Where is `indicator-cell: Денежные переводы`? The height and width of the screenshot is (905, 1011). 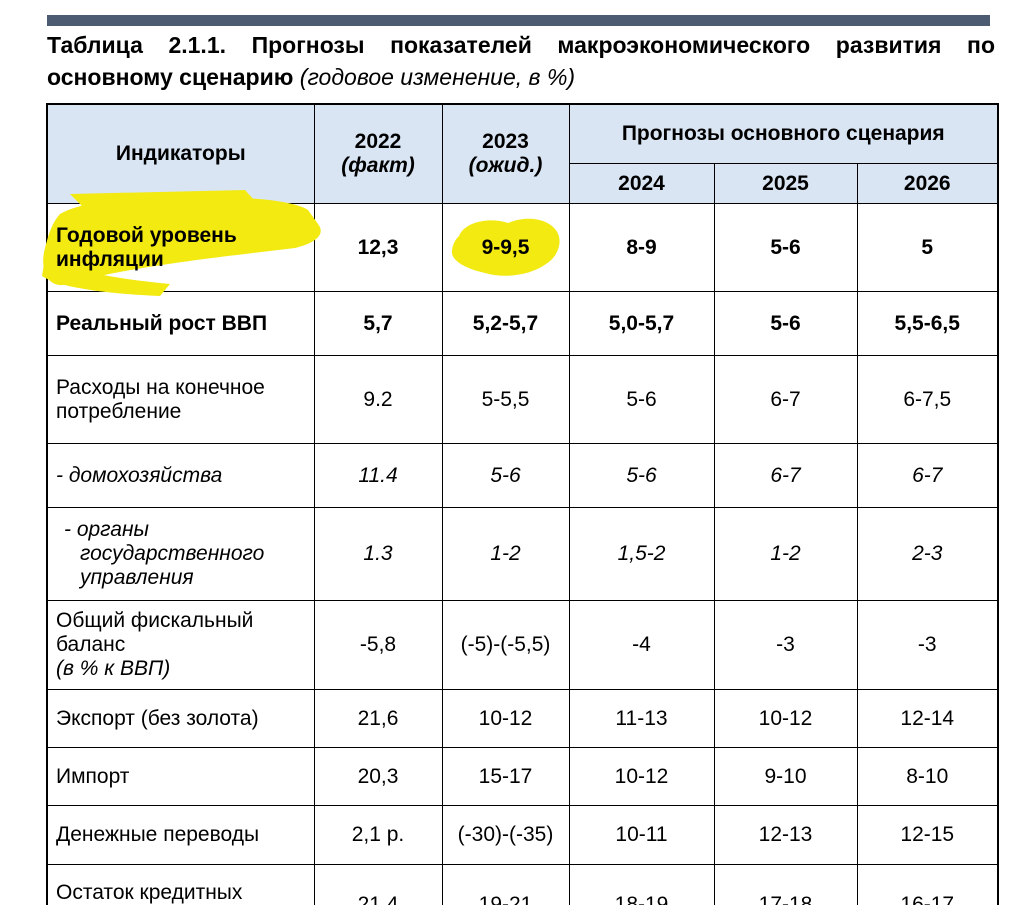
indicator-cell: Денежные переводы is located at coordinates (180, 835).